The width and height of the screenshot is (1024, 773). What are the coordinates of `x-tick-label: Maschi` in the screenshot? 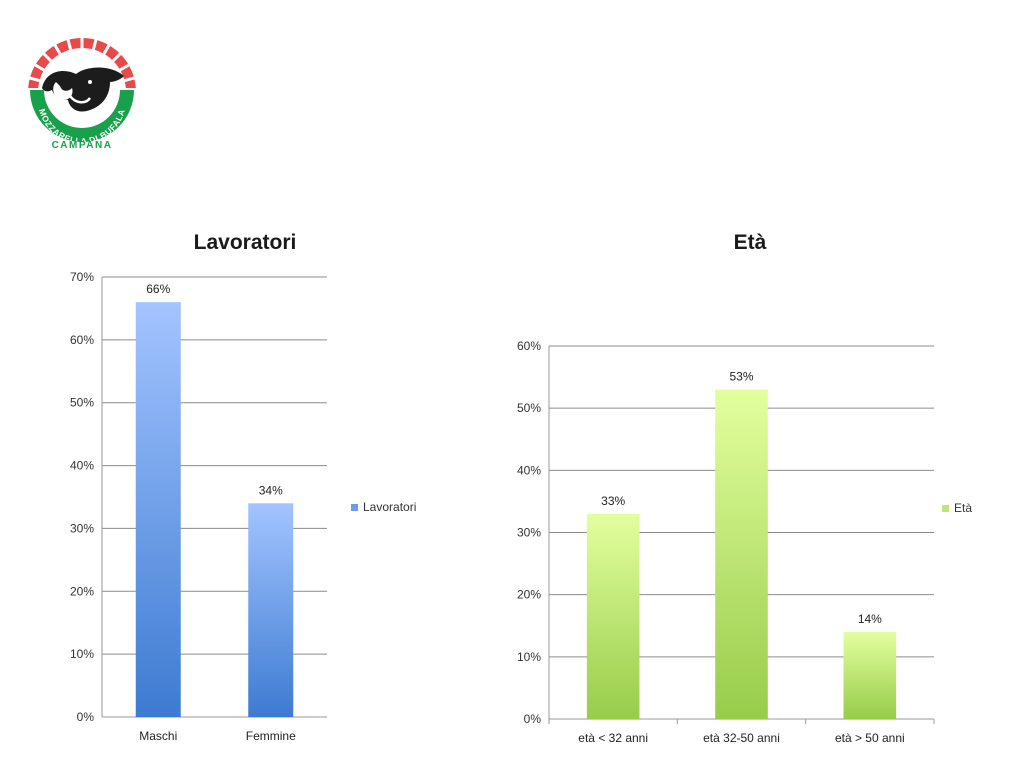 It's located at (158, 736).